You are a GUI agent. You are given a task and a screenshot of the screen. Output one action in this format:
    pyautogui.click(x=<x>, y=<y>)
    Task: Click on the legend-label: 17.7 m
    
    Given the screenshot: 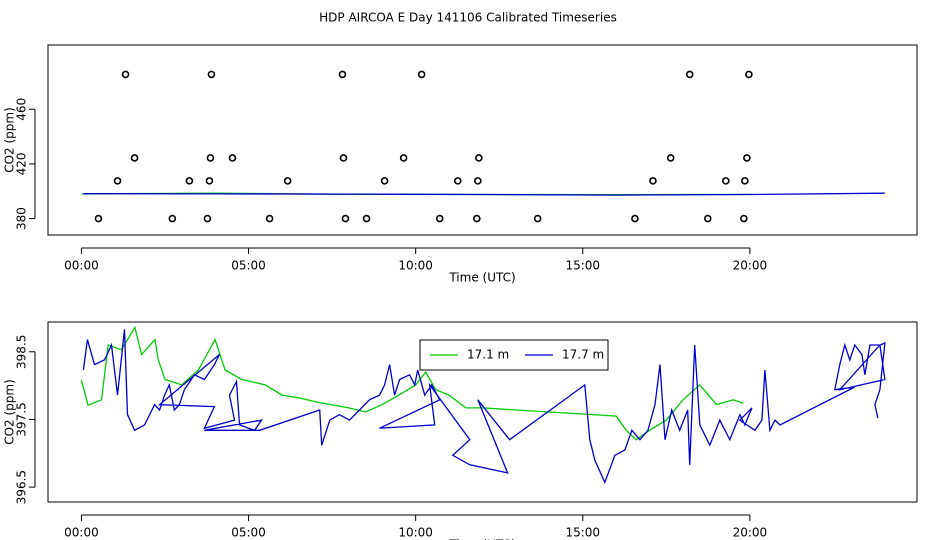 What is the action you would take?
    pyautogui.click(x=583, y=355)
    